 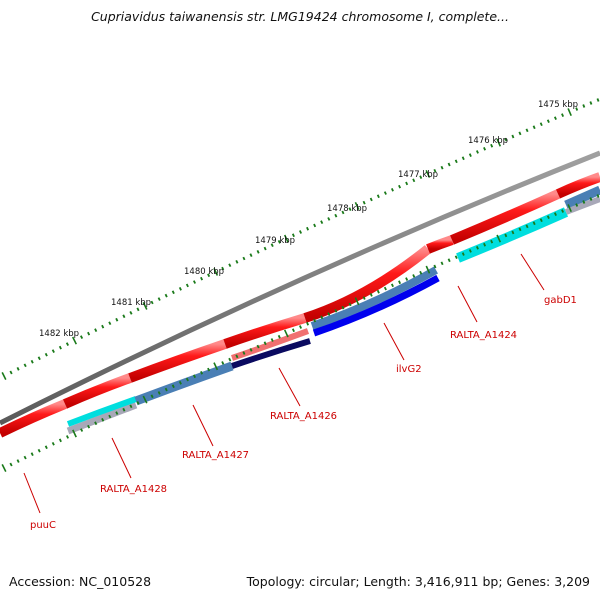 I want to click on cds-RALTA_A1426, so click(x=265, y=331).